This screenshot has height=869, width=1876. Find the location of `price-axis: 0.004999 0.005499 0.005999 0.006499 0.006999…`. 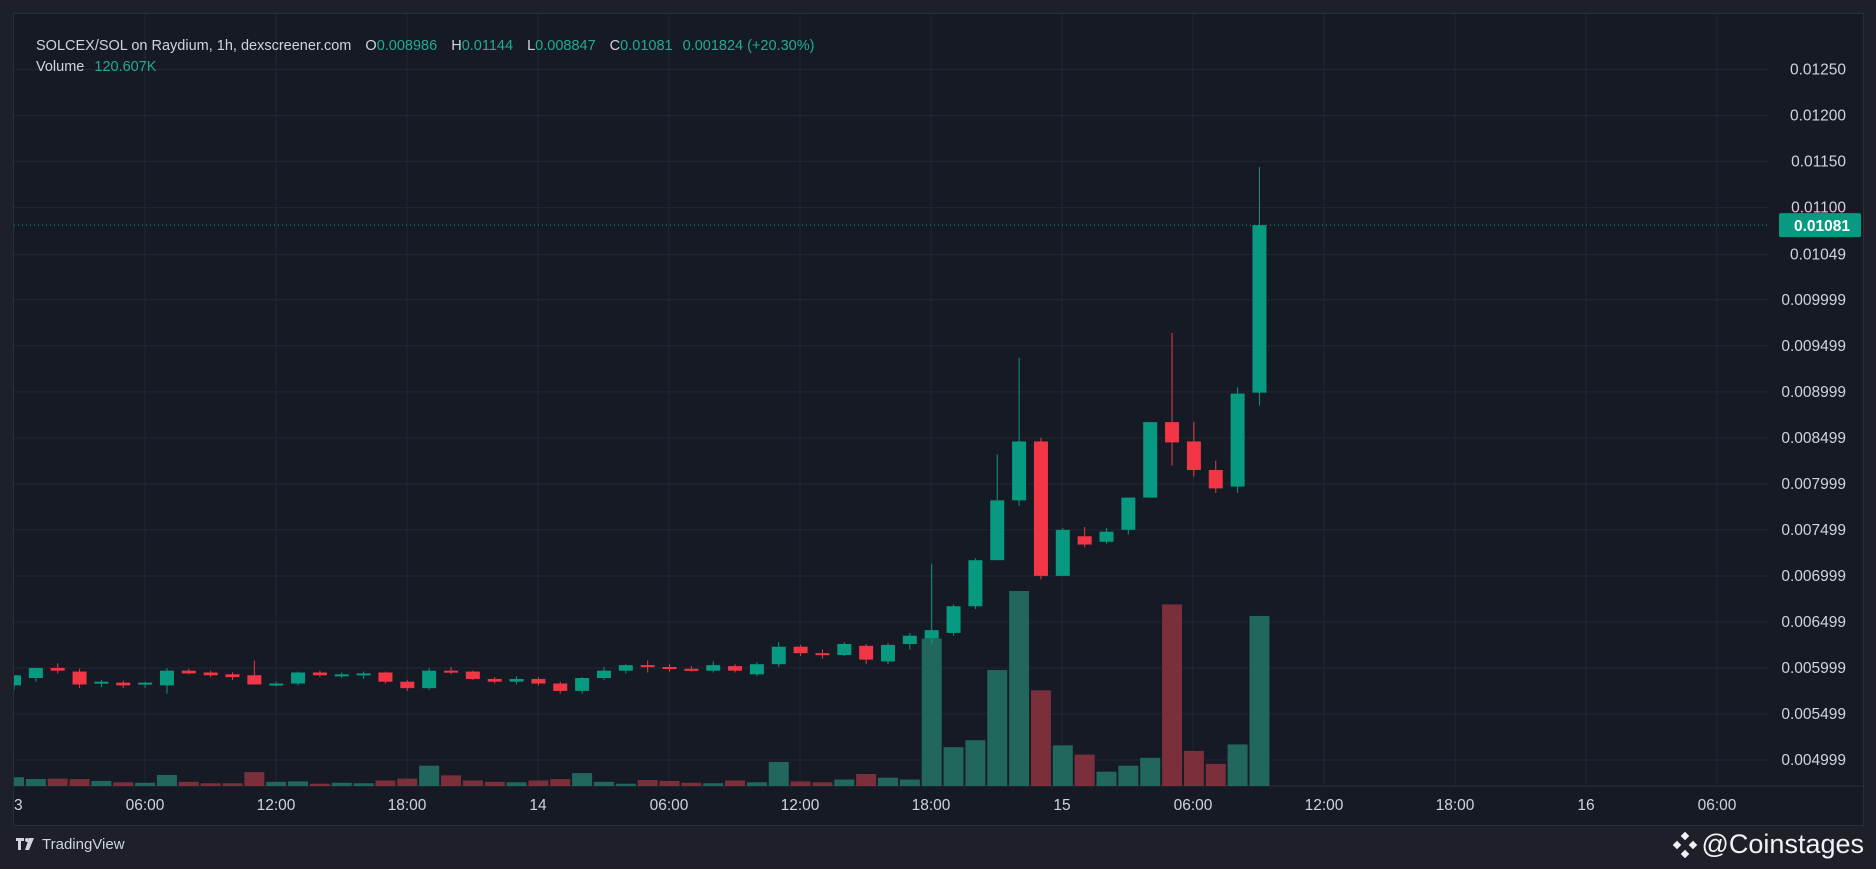

price-axis: 0.004999 0.005499 0.005999 0.006499 0.006999… is located at coordinates (1813, 415).